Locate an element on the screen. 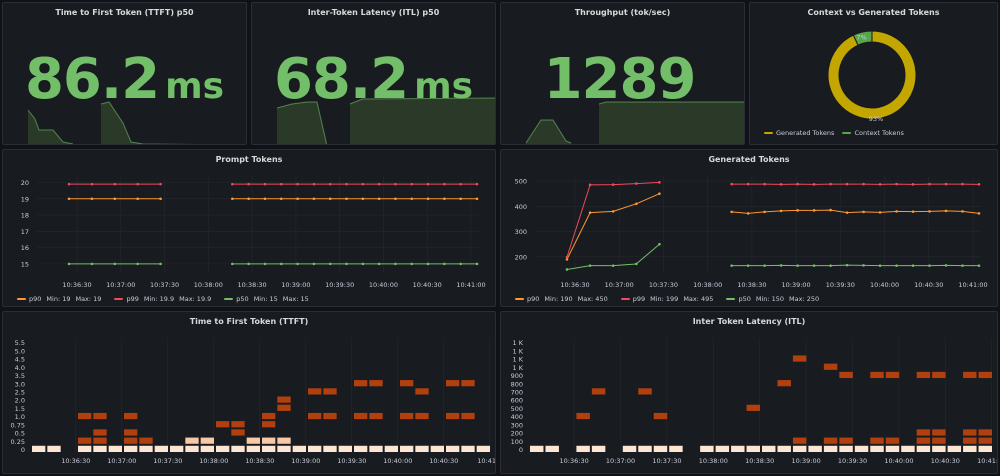 This screenshot has width=1000, height=476. legend-min: Min: 15 is located at coordinates (265, 299).